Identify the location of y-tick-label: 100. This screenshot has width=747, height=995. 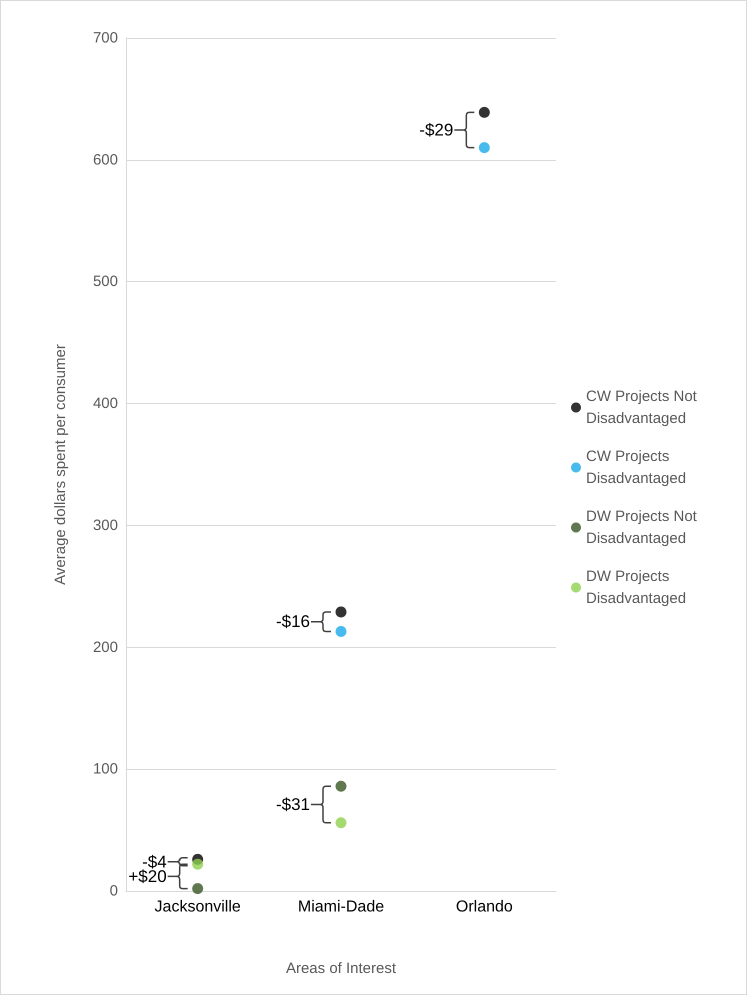
(105, 769).